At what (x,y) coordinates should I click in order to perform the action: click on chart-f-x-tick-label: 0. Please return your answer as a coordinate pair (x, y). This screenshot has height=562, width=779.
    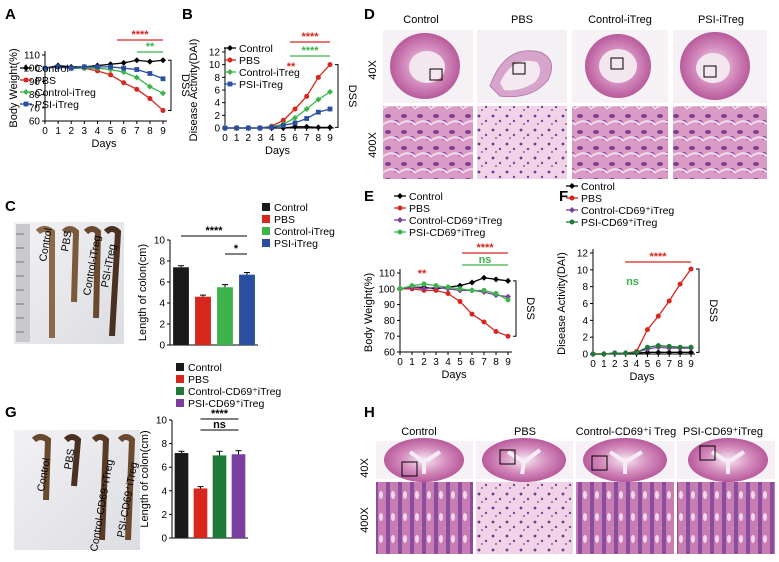
    Looking at the image, I should click on (593, 364).